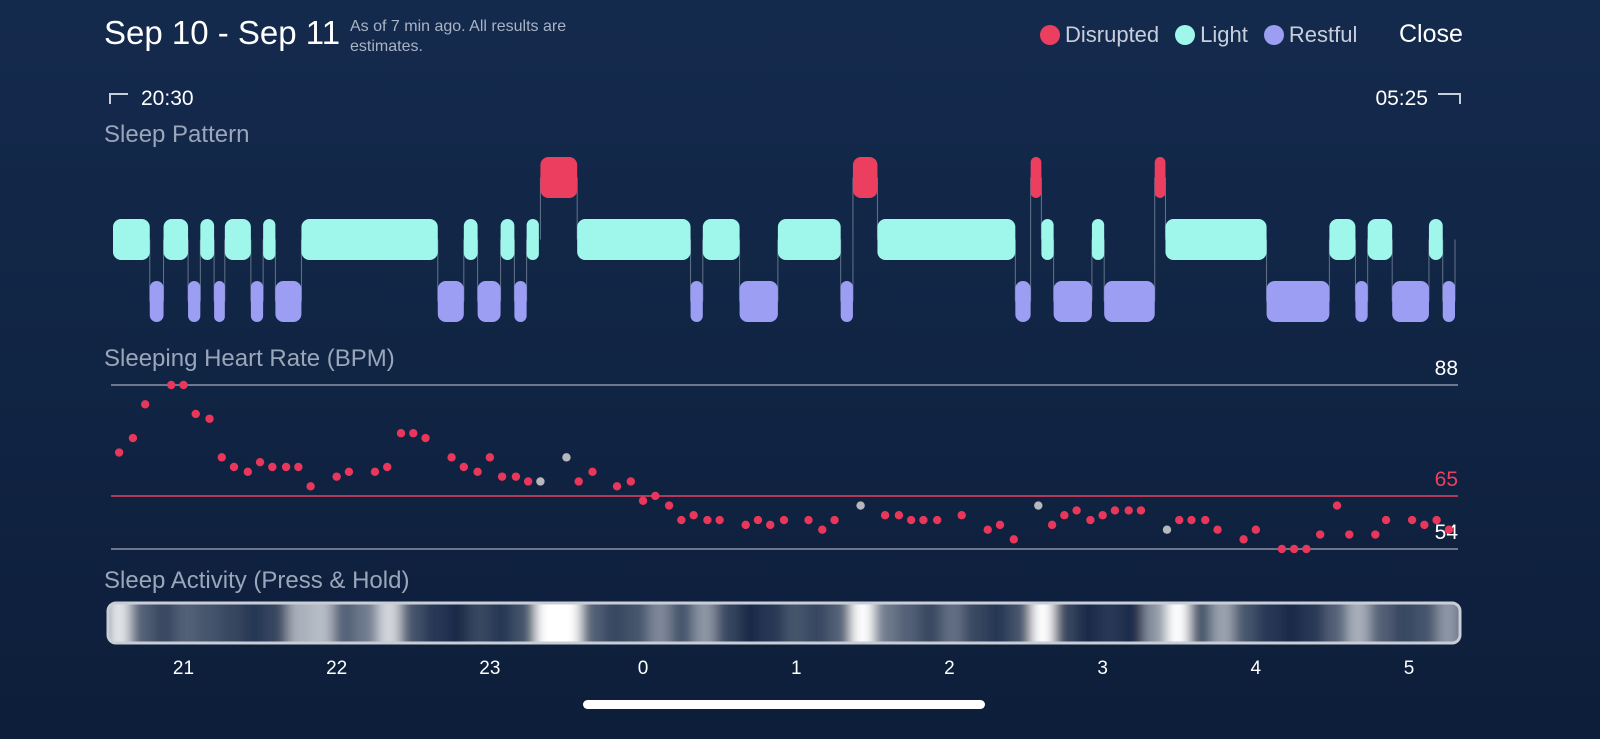 This screenshot has width=1600, height=739. Describe the element at coordinates (118, 98) in the screenshot. I see `start-bracket` at that location.